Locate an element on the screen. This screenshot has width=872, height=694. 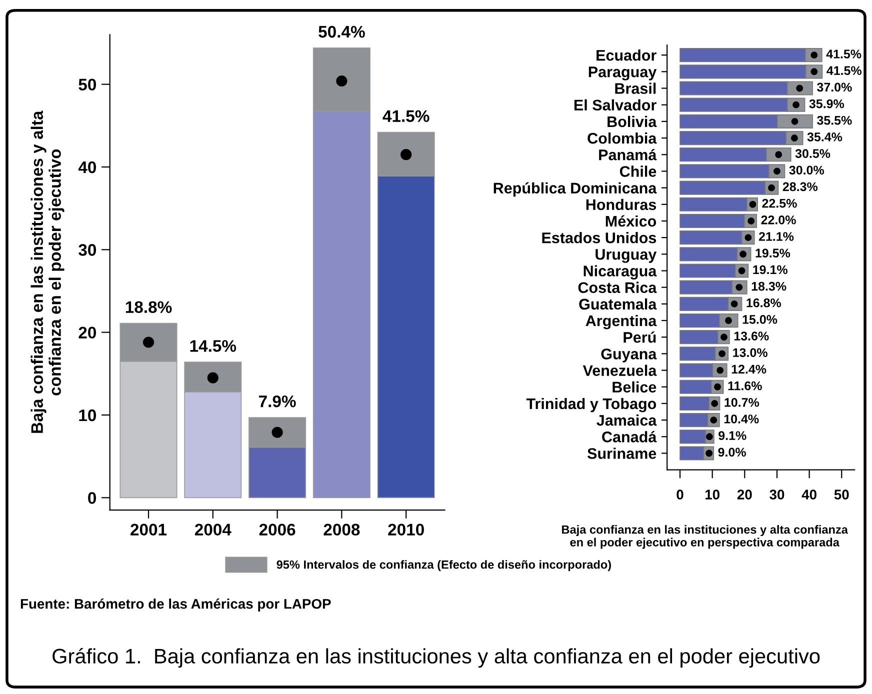
data-label: 12.4% is located at coordinates (749, 369).